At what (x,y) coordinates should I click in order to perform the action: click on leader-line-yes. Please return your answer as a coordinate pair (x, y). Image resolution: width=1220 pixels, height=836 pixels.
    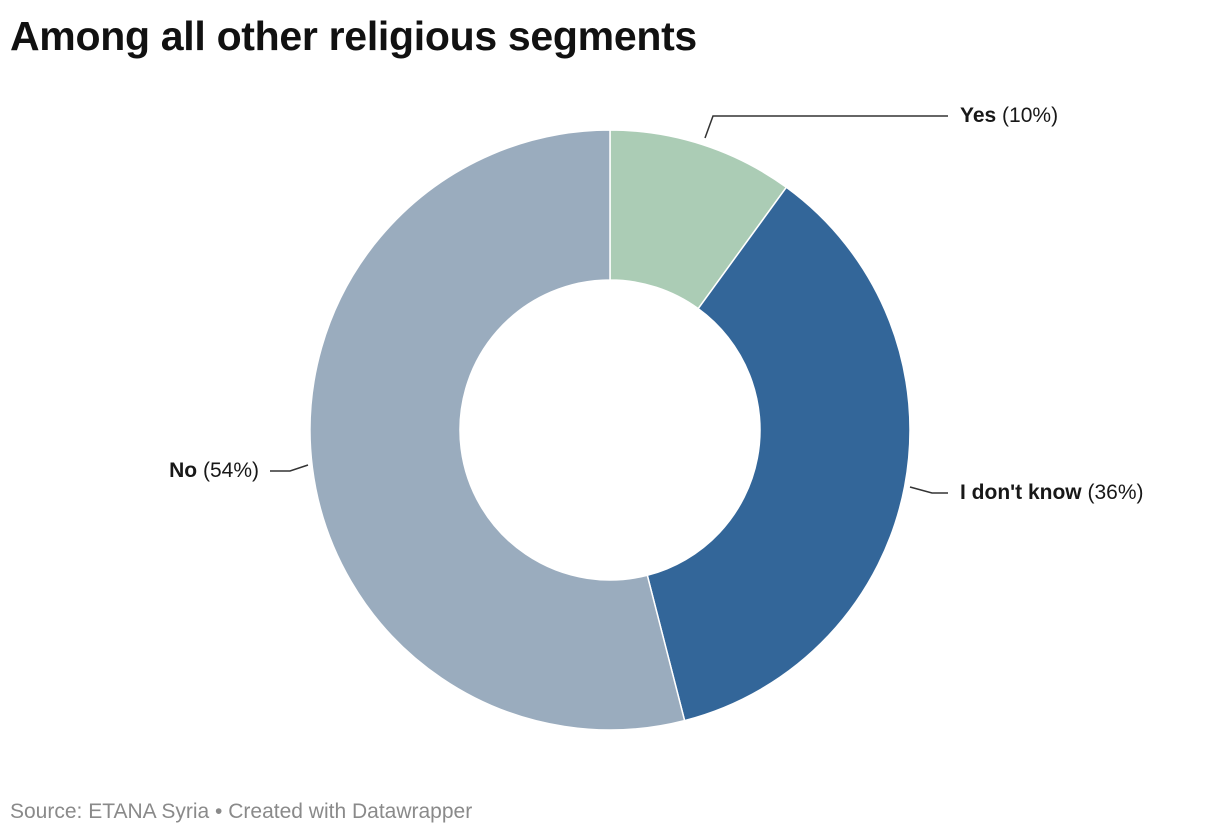
    Looking at the image, I should click on (826, 127).